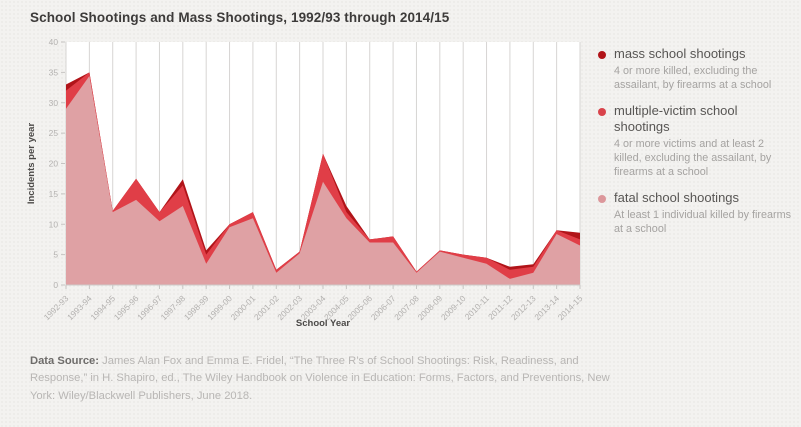 Image resolution: width=801 pixels, height=427 pixels. What do you see at coordinates (54, 164) in the screenshot?
I see `y-tick-label: 20` at bounding box center [54, 164].